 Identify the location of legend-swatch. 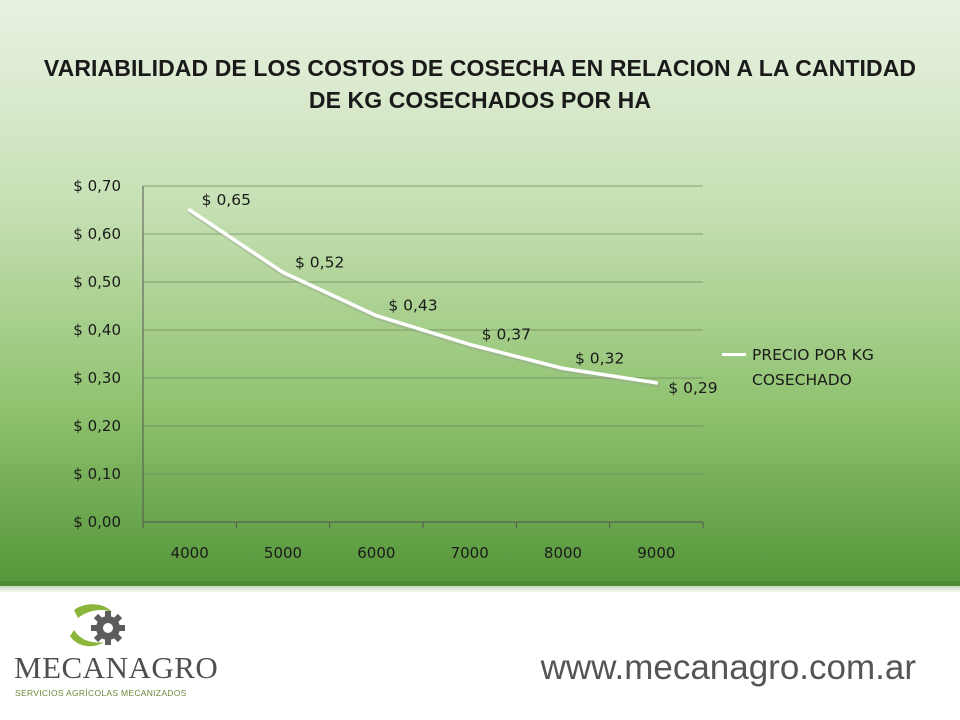
(734, 354).